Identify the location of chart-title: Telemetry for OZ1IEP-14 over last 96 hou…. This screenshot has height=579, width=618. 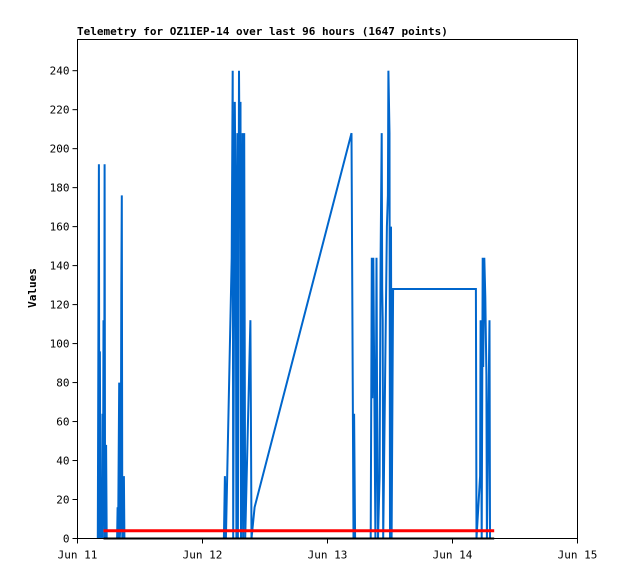
(262, 31).